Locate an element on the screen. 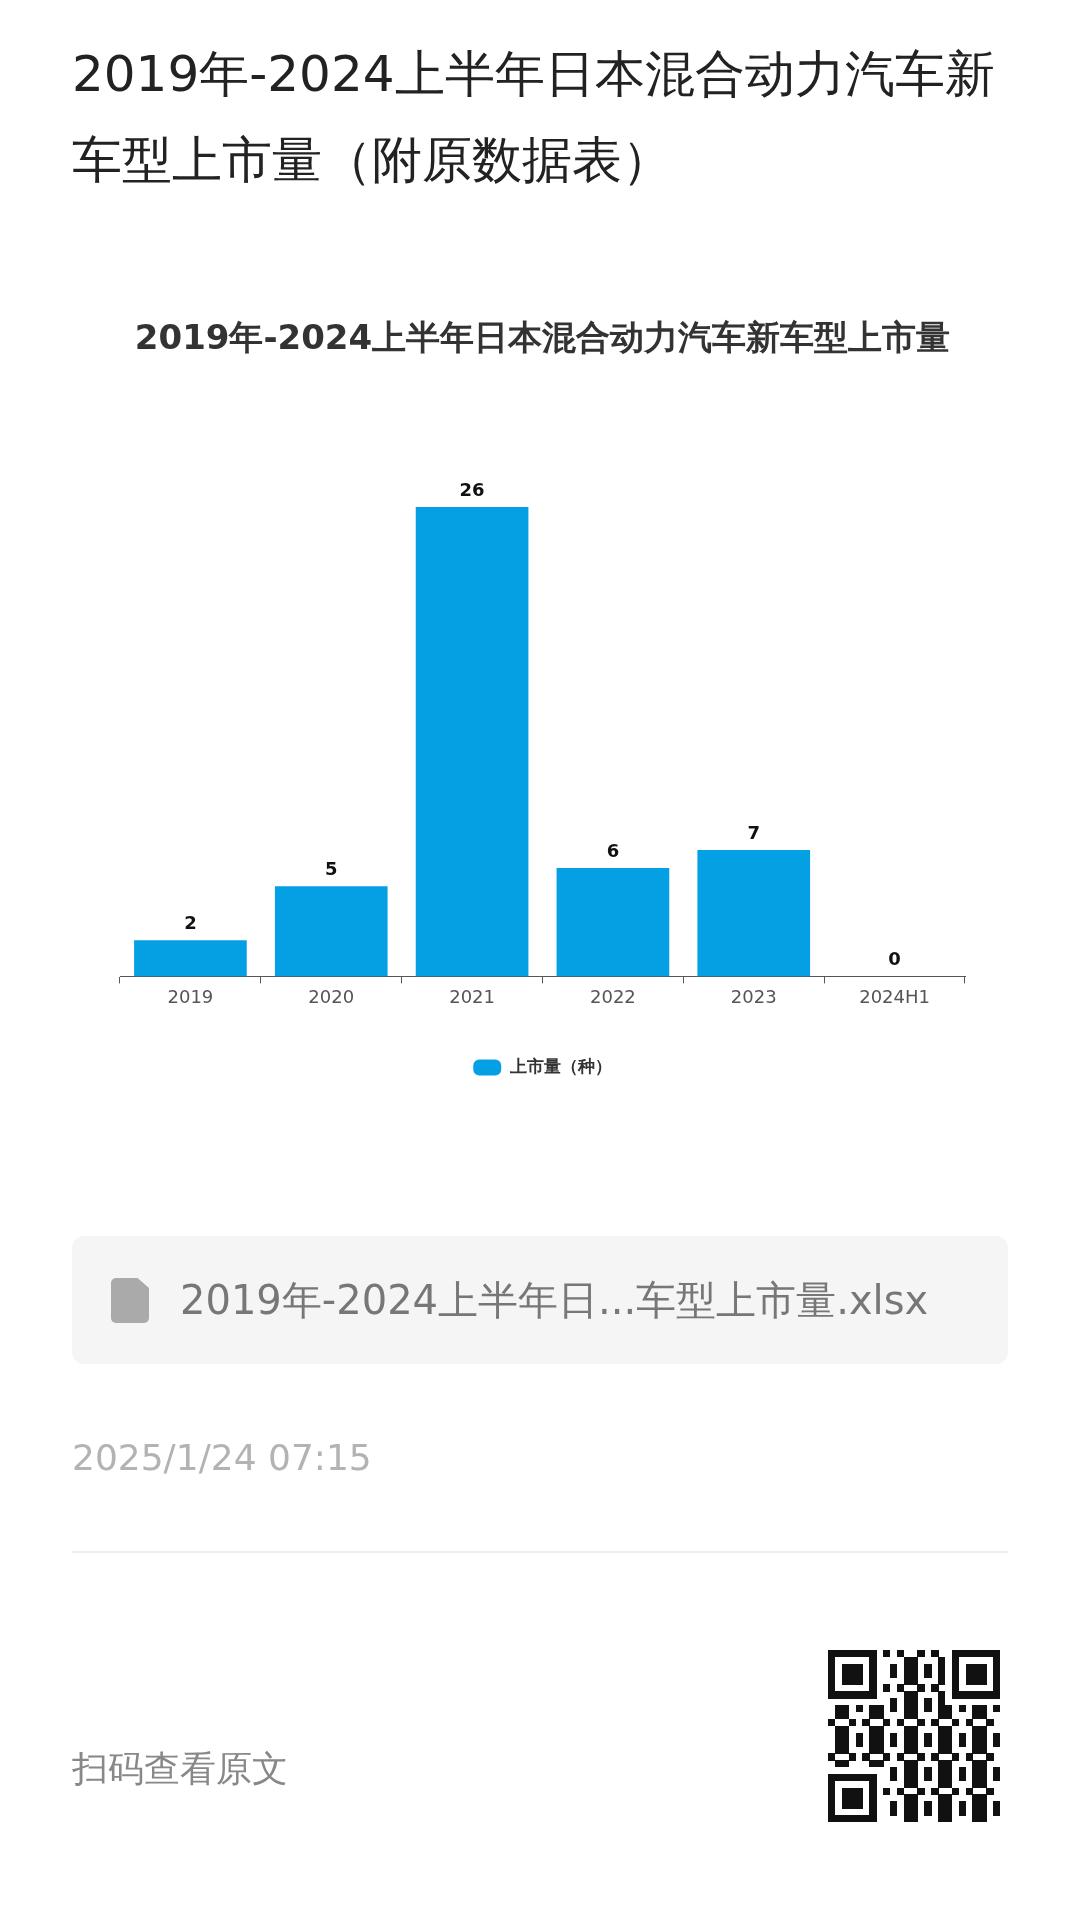 This screenshot has width=1080, height=1922. data-label: 26 is located at coordinates (472, 489).